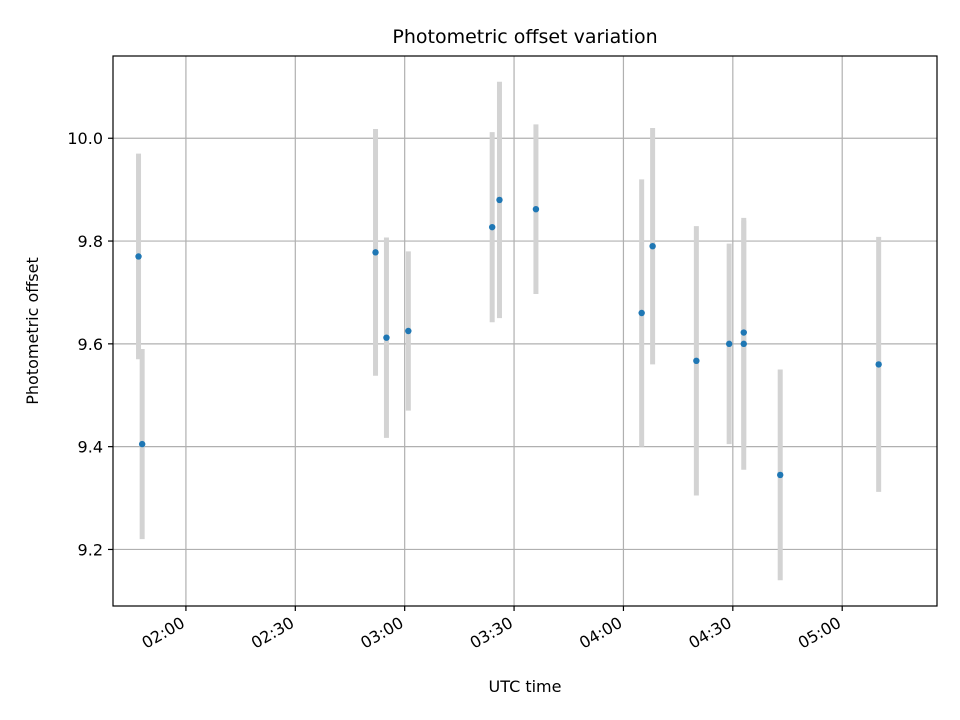 This screenshot has width=960, height=720. I want to click on y-tick-label: 9.4, so click(90, 447).